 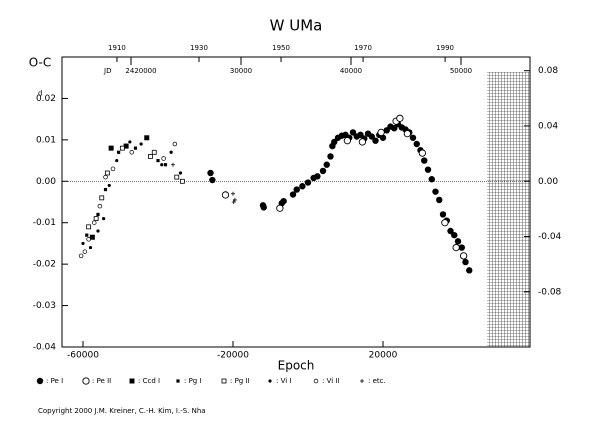 What do you see at coordinates (40, 63) in the screenshot?
I see `y-axis-label: O-C` at bounding box center [40, 63].